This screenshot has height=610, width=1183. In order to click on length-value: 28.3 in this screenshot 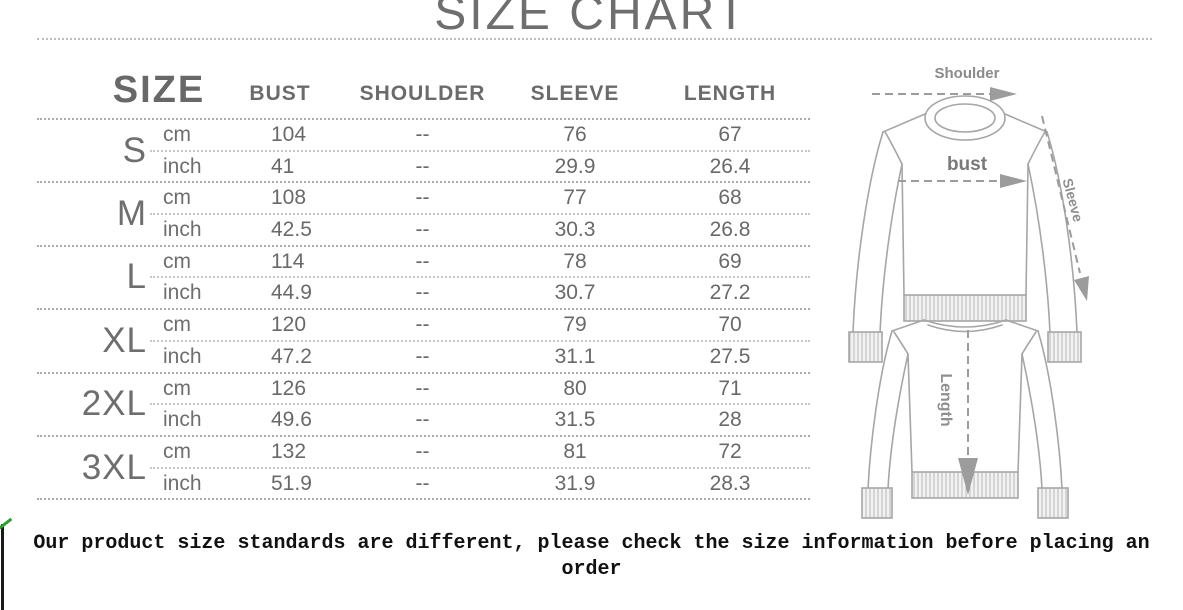, I will do `click(730, 483)`.